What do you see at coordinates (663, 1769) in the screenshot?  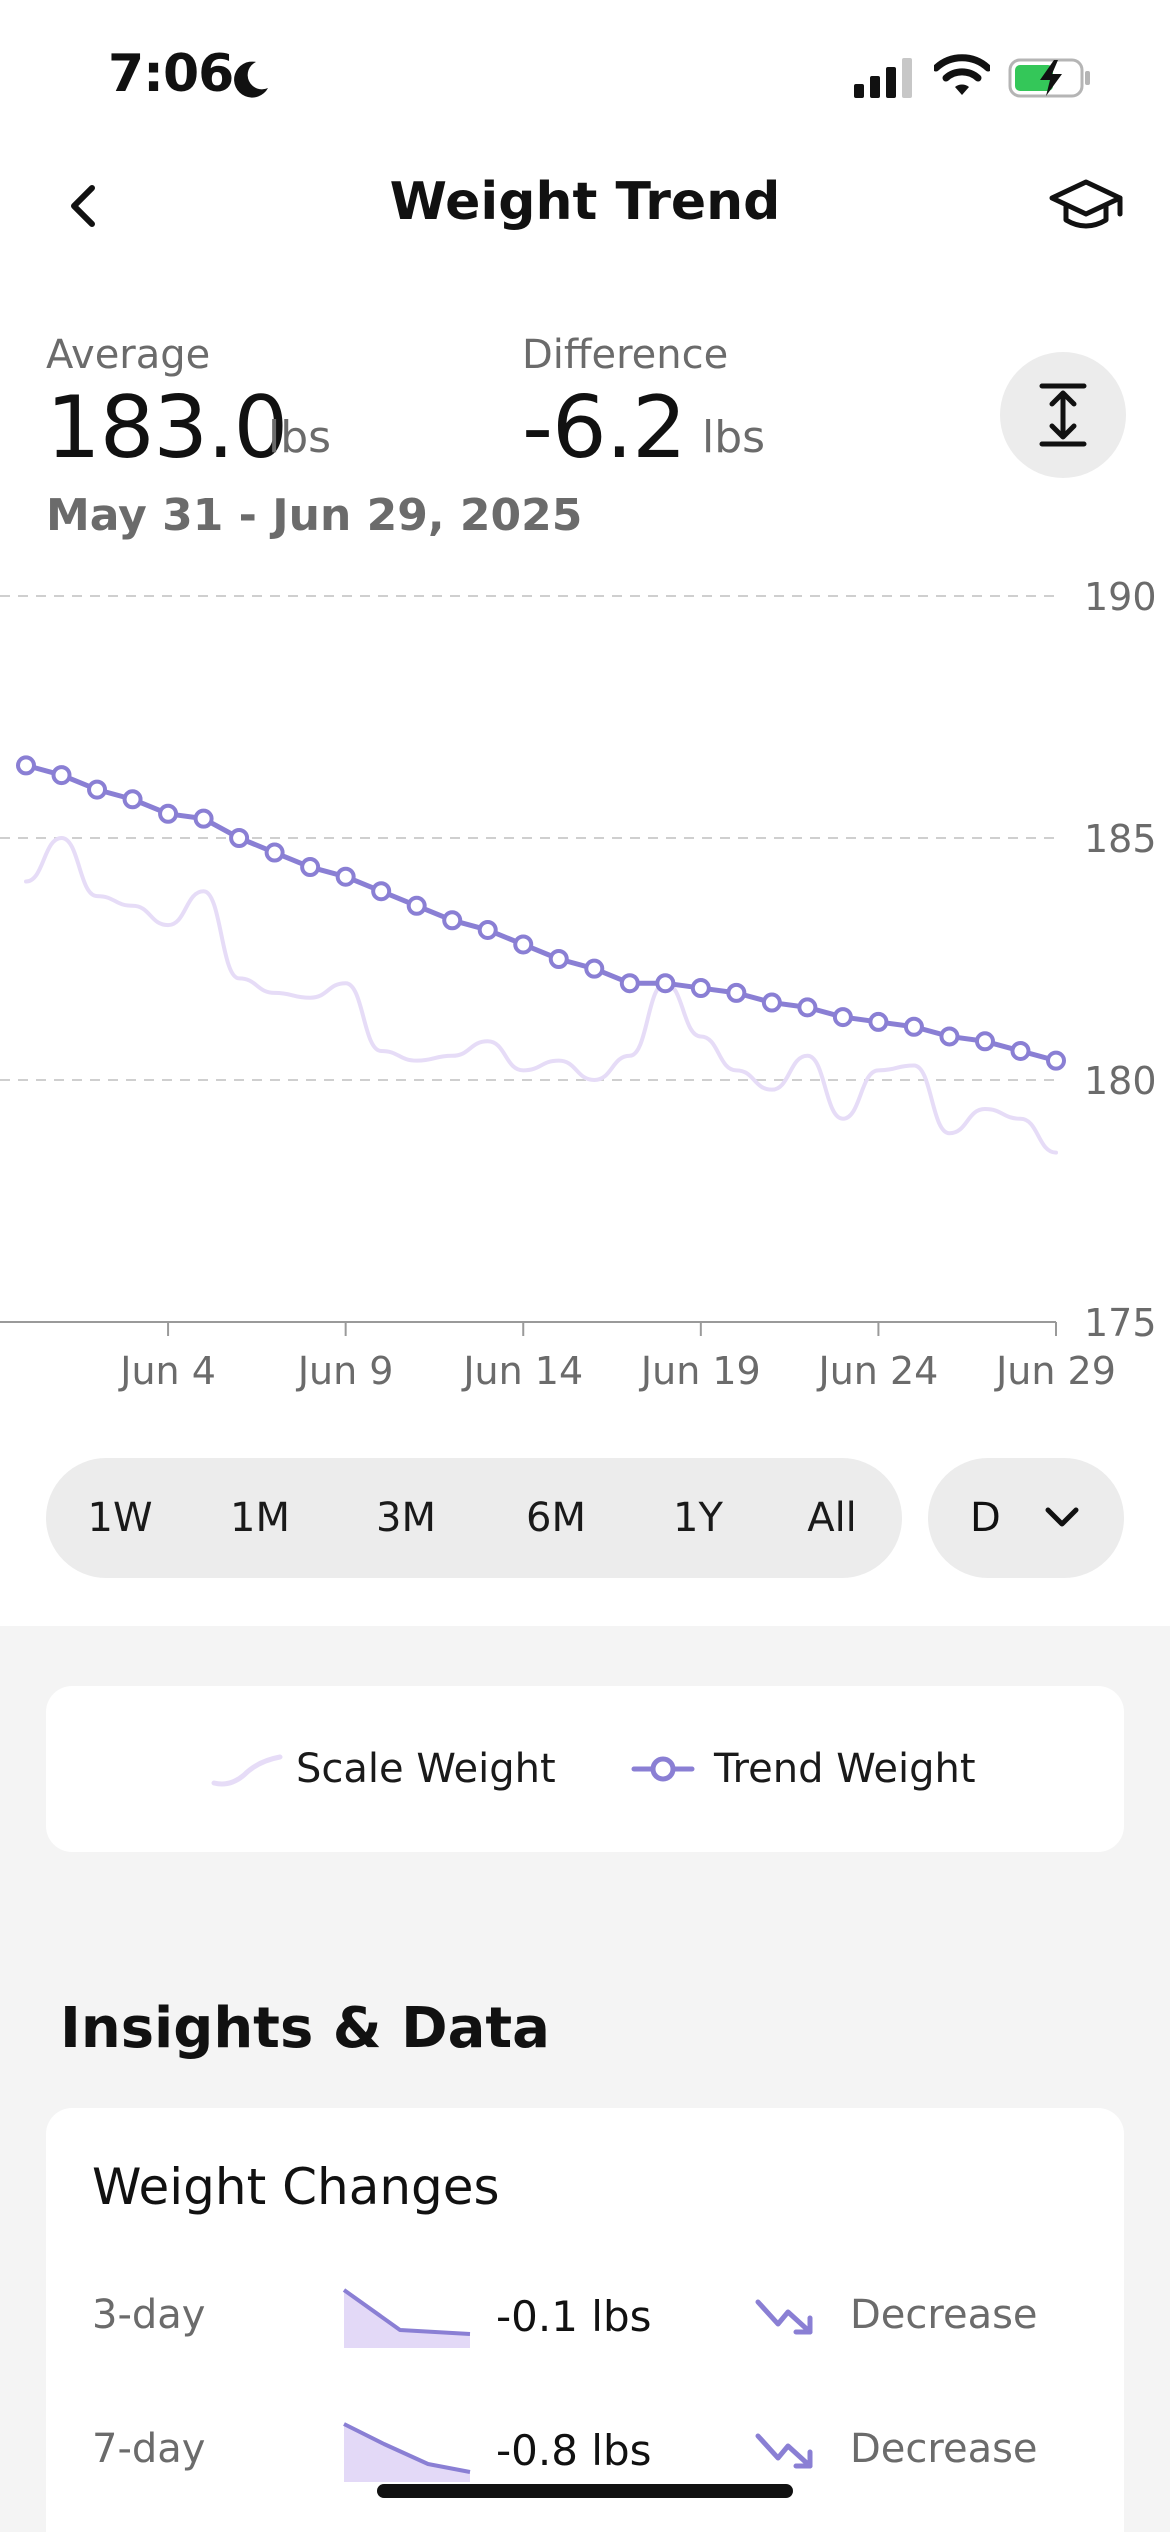 I see `trend-weight-swatch` at bounding box center [663, 1769].